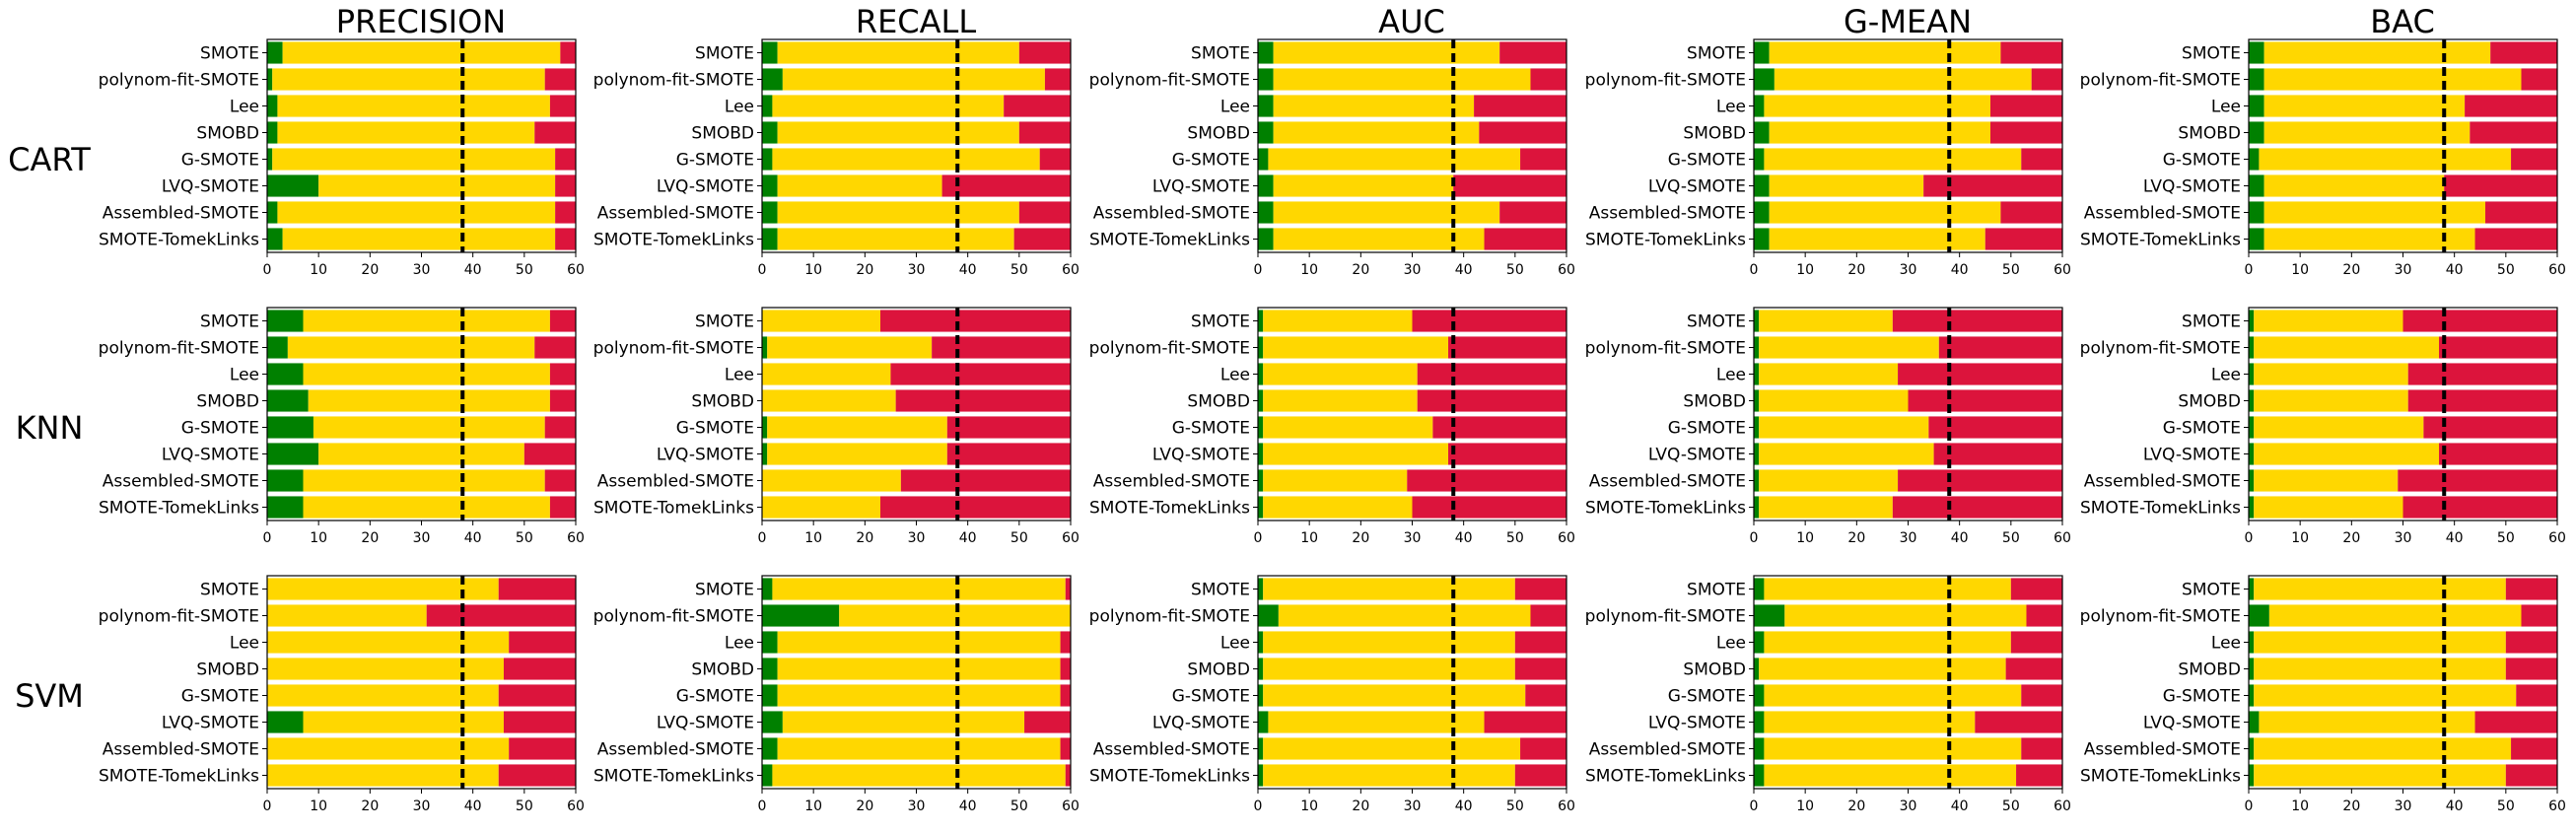 This screenshot has height=833, width=2576. Describe the element at coordinates (1499, 428) in the screenshot. I see `bar-red-g-smote` at that location.